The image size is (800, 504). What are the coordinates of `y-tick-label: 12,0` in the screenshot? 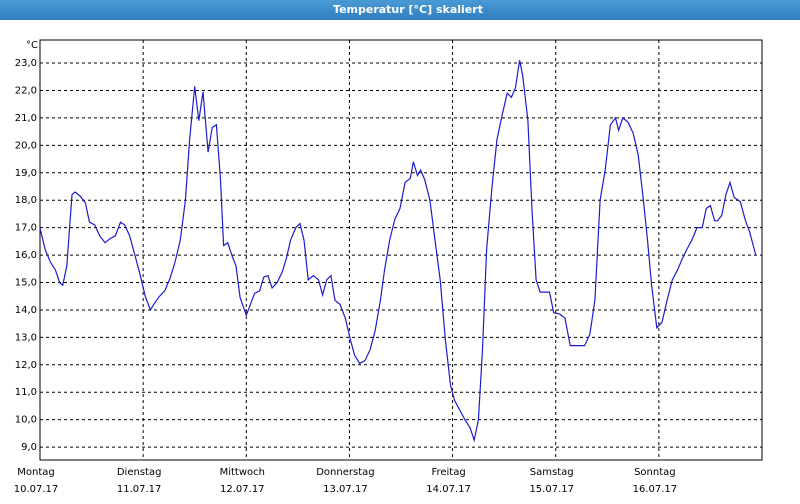 It's located at (26, 365).